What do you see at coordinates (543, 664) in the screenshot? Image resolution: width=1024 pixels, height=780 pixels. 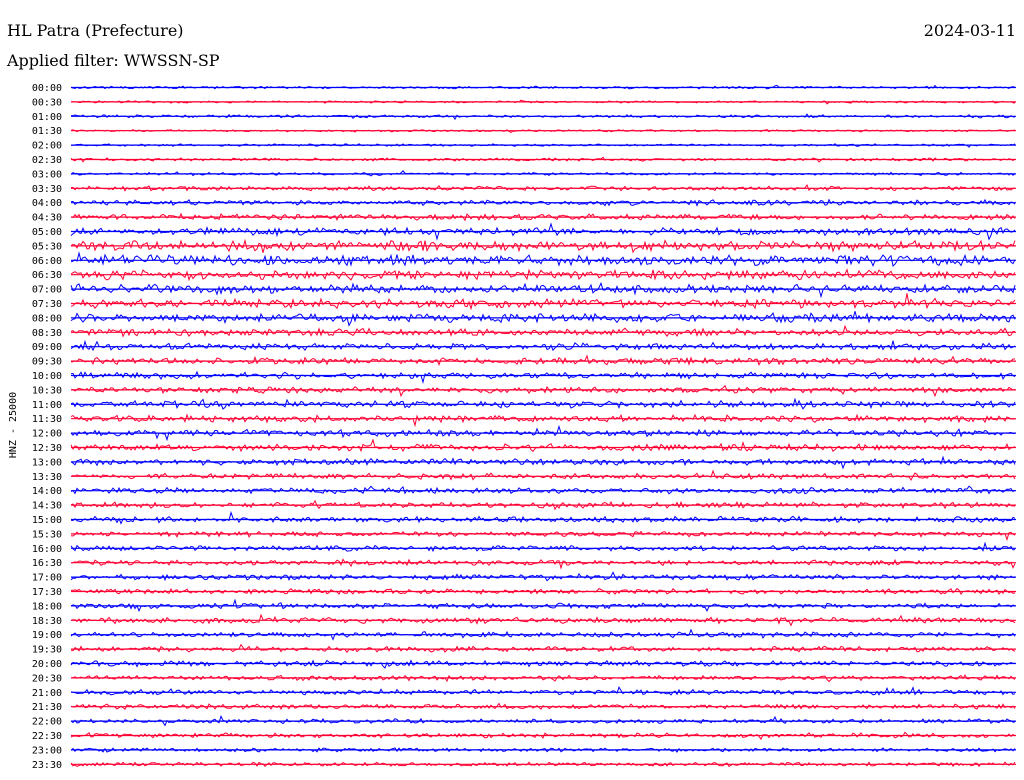 I see `trace-2000` at bounding box center [543, 664].